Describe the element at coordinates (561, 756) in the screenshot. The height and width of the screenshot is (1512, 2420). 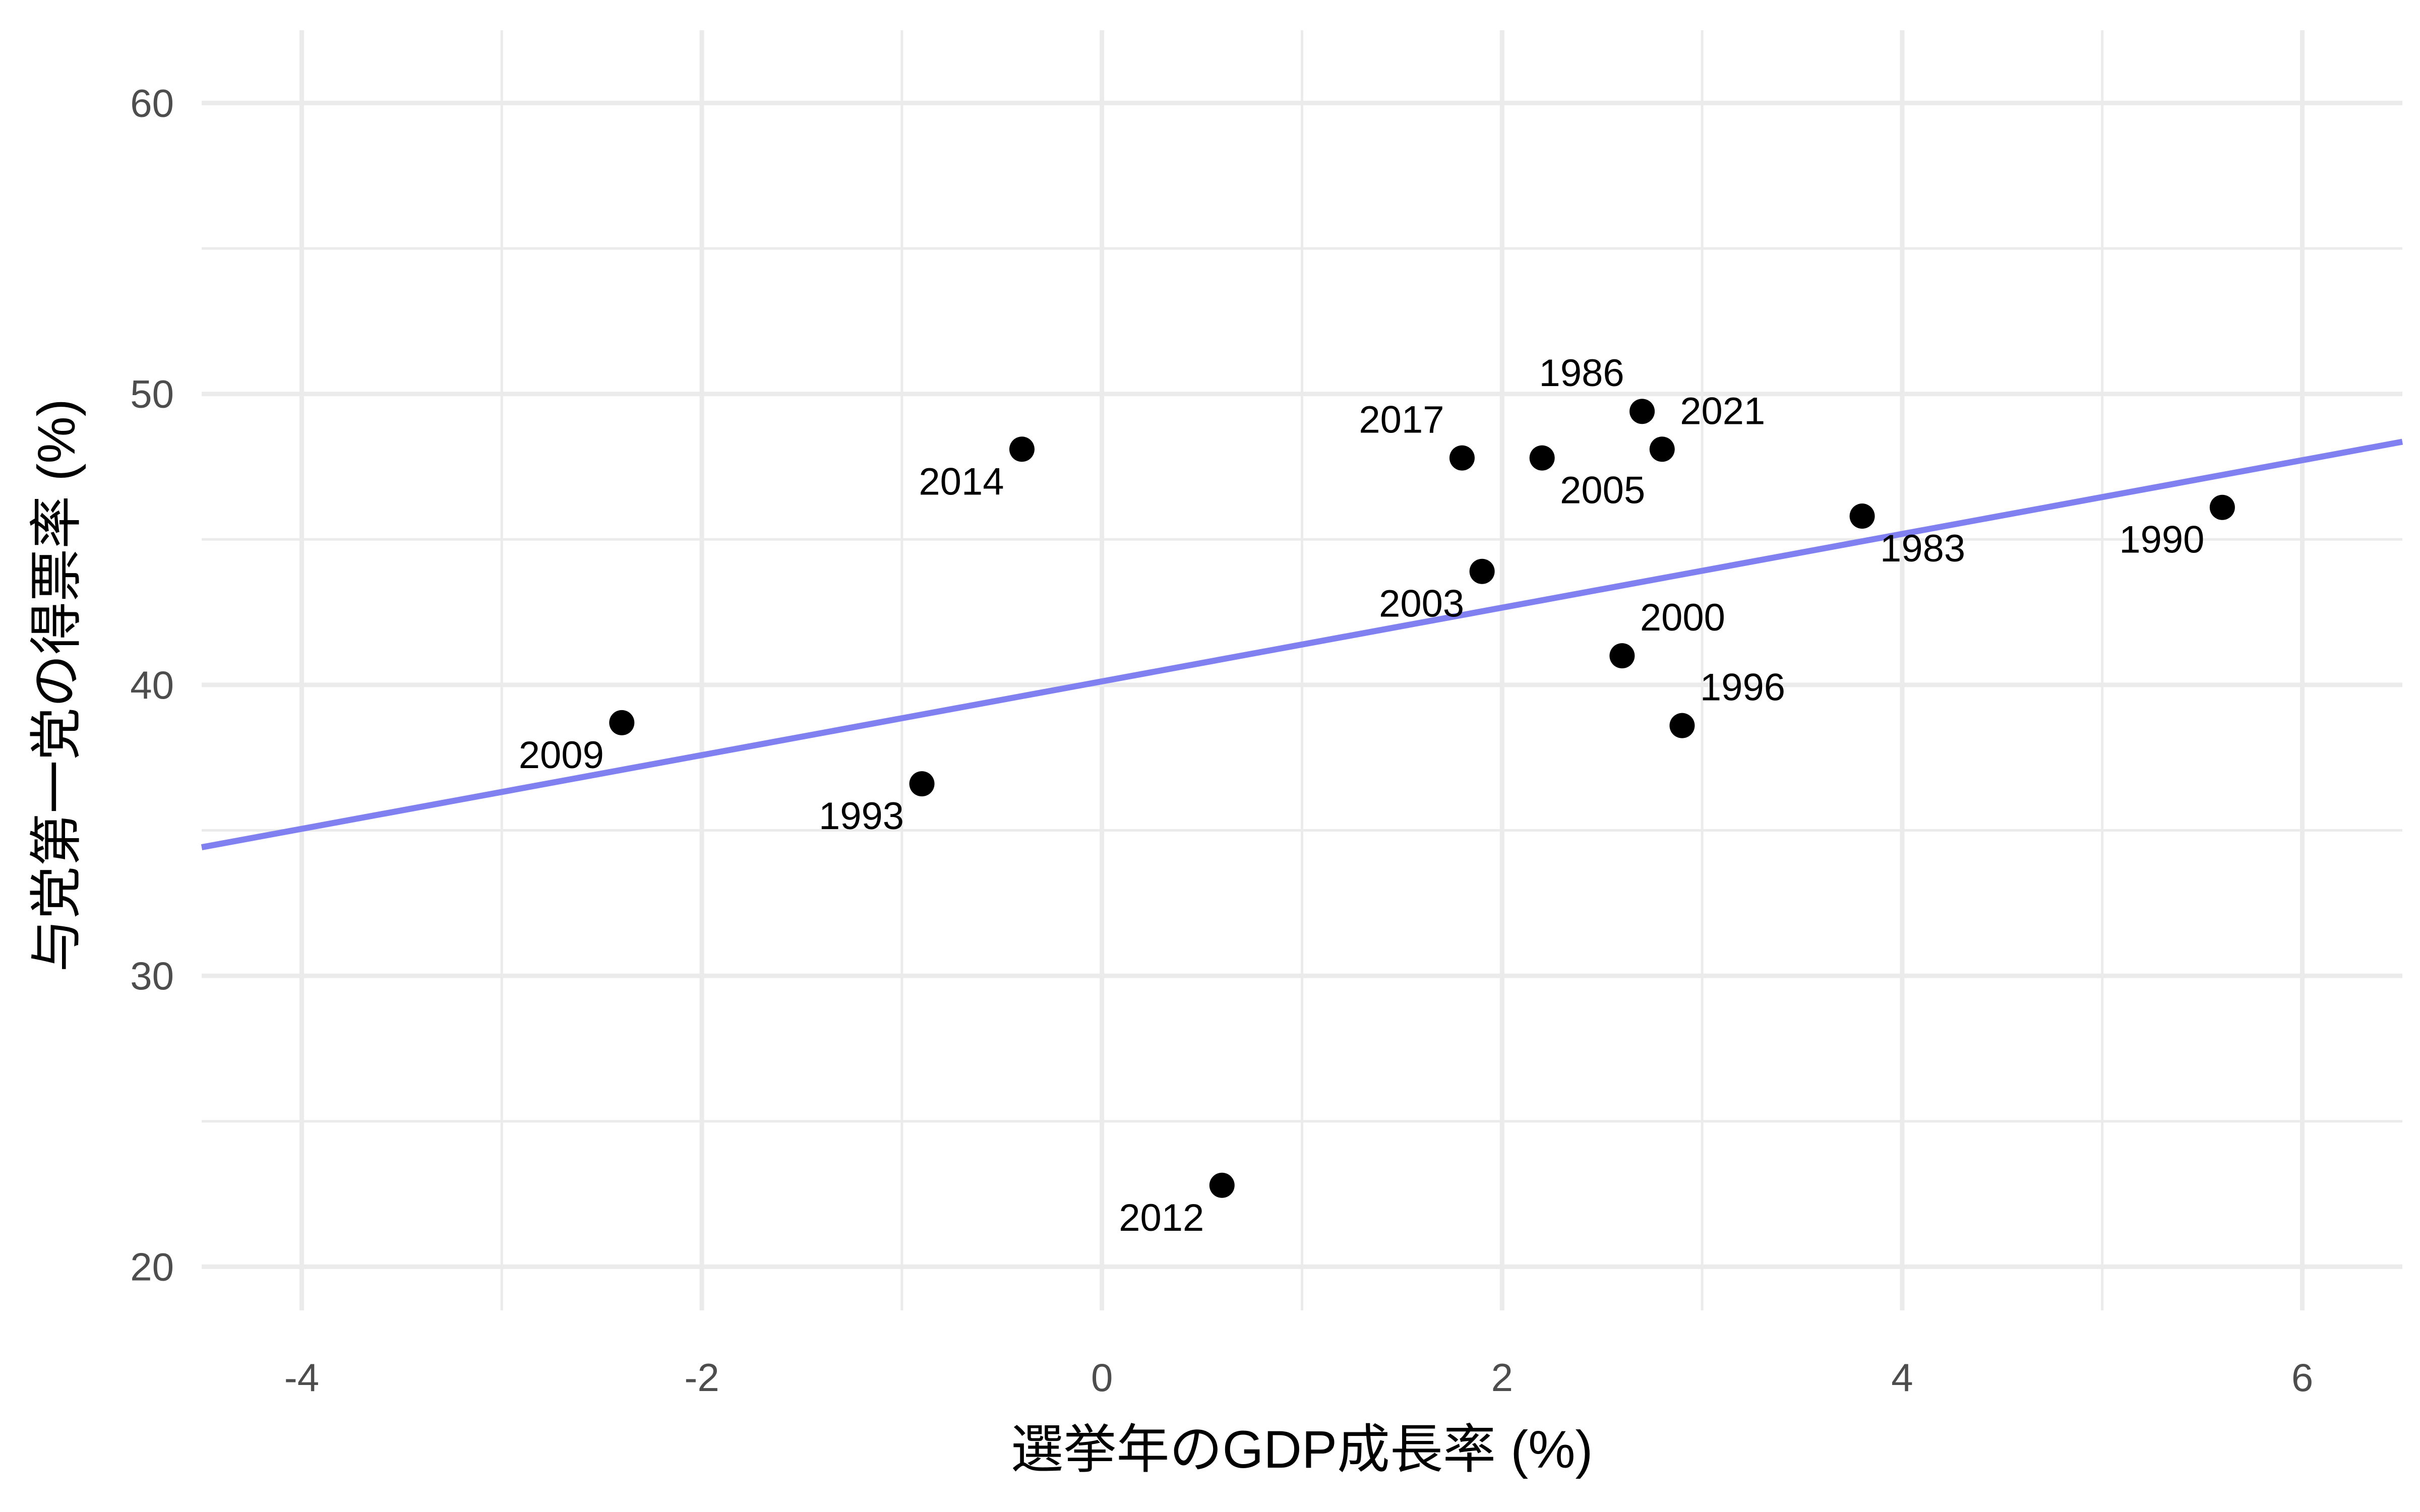
I see `point-label: 2009` at that location.